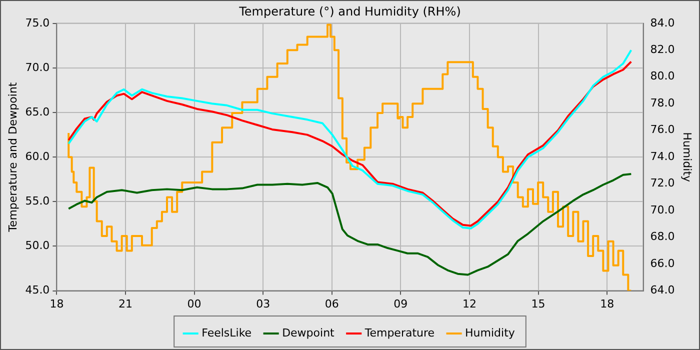  What do you see at coordinates (662, 156) in the screenshot?
I see `y2-tick-label: 74.0` at bounding box center [662, 156].